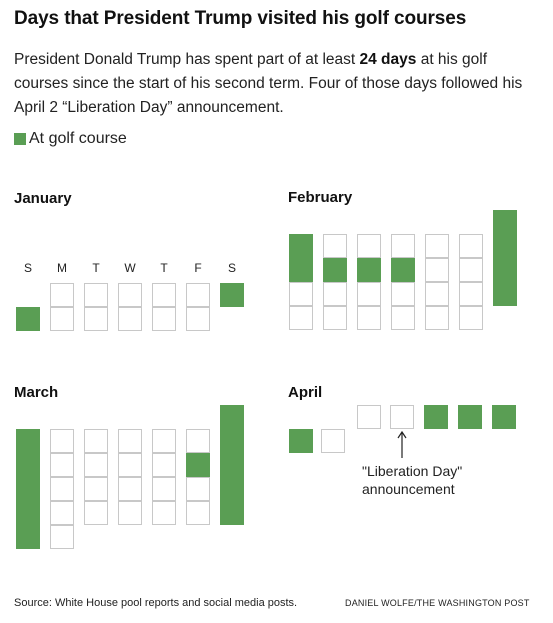 The image size is (553, 623). What do you see at coordinates (43, 198) in the screenshot?
I see `month-label-january: January` at bounding box center [43, 198].